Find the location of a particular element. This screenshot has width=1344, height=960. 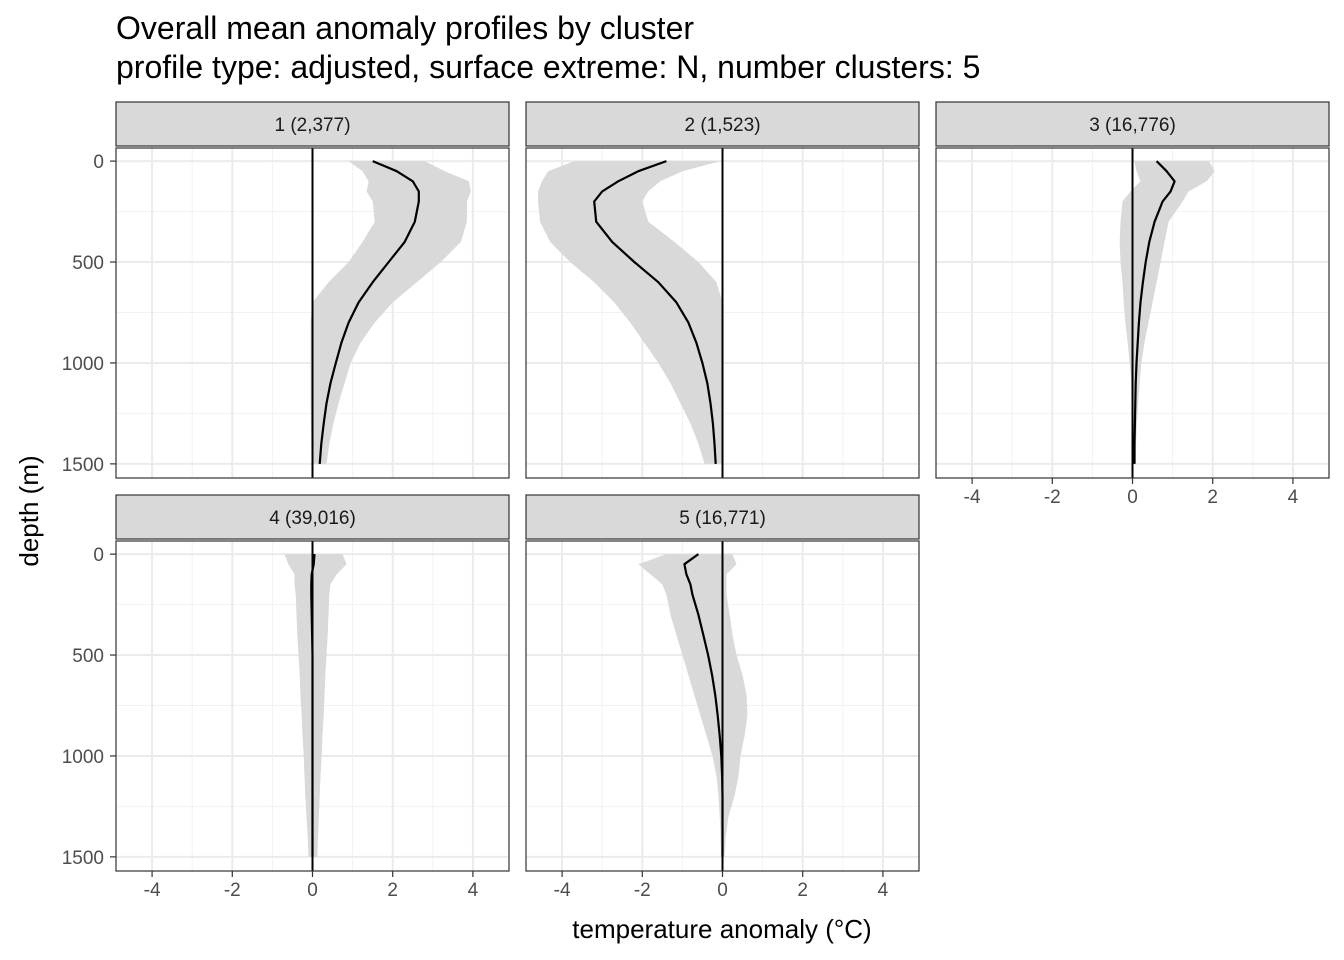

panel-4: 4 (39,016) 0 500 1000 1500 -4 -2 0 2 4 is located at coordinates (286, 697).